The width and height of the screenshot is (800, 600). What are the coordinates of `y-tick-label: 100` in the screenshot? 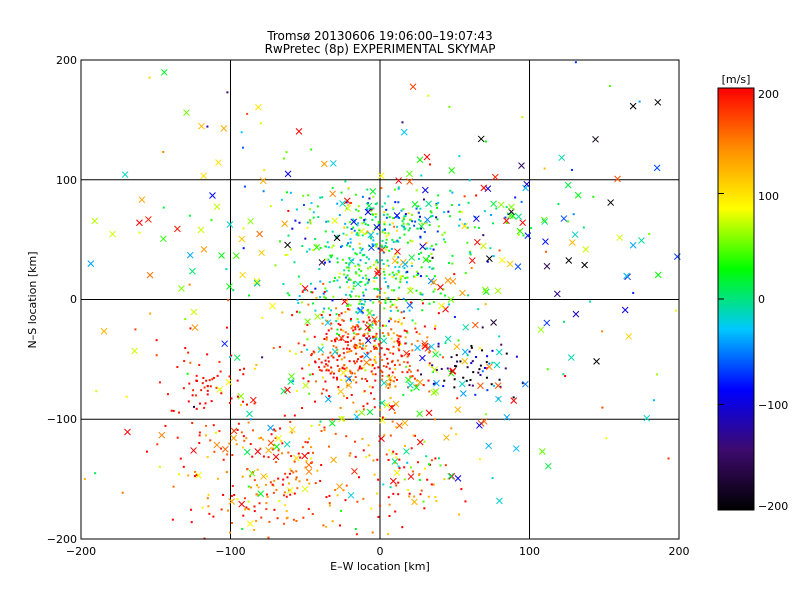 It's located at (66, 180).